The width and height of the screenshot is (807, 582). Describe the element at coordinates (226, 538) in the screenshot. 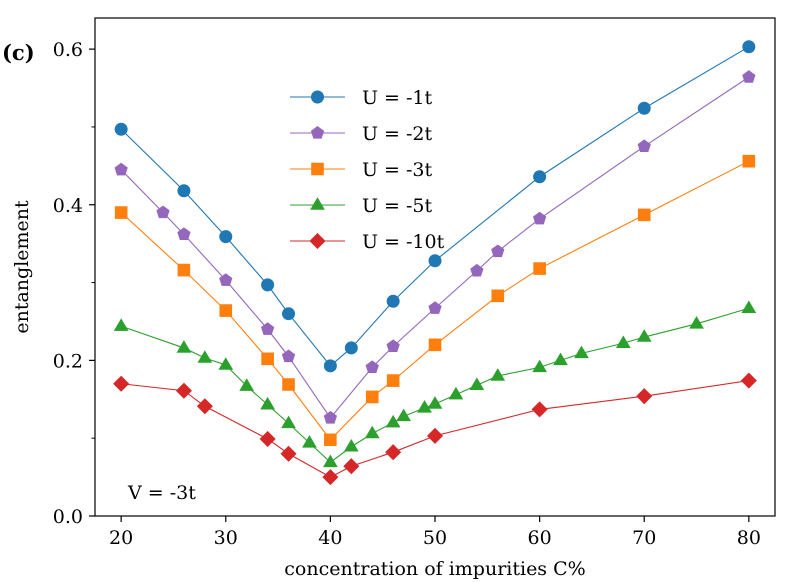

I see `x-tick-label: 30` at that location.